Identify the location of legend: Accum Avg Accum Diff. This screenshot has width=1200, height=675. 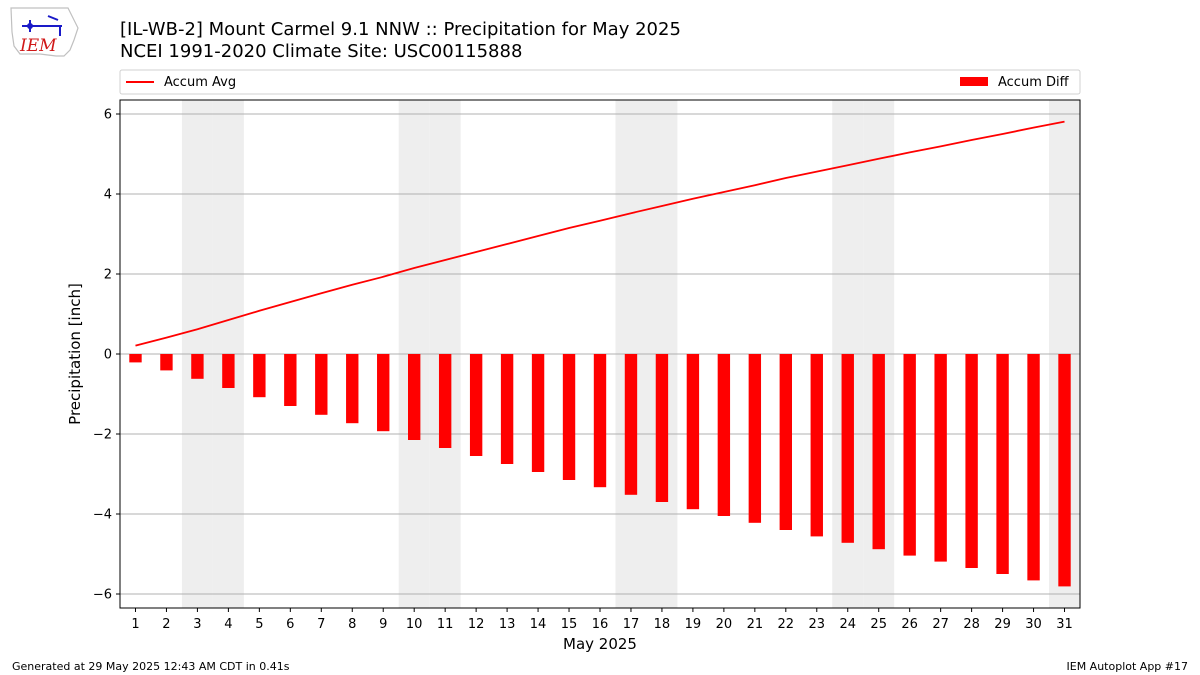
(600, 82).